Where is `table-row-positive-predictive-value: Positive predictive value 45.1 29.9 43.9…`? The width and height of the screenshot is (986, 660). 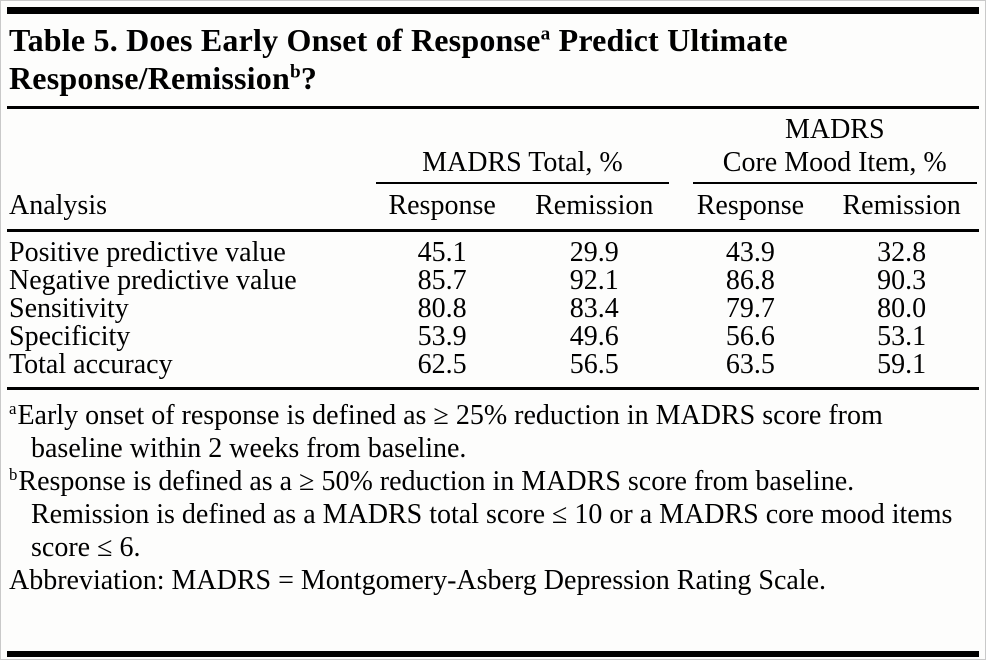
table-row-positive-predictive-value: Positive predictive value 45.1 29.9 43.9… is located at coordinates (493, 249).